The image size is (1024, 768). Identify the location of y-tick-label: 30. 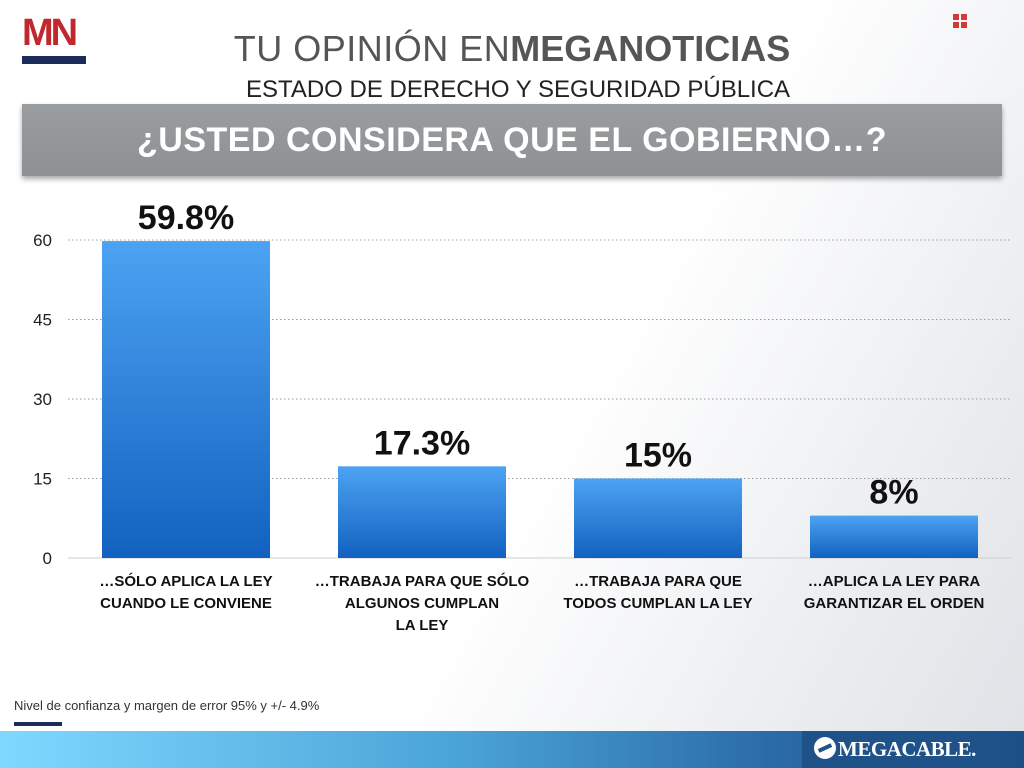
(42, 399).